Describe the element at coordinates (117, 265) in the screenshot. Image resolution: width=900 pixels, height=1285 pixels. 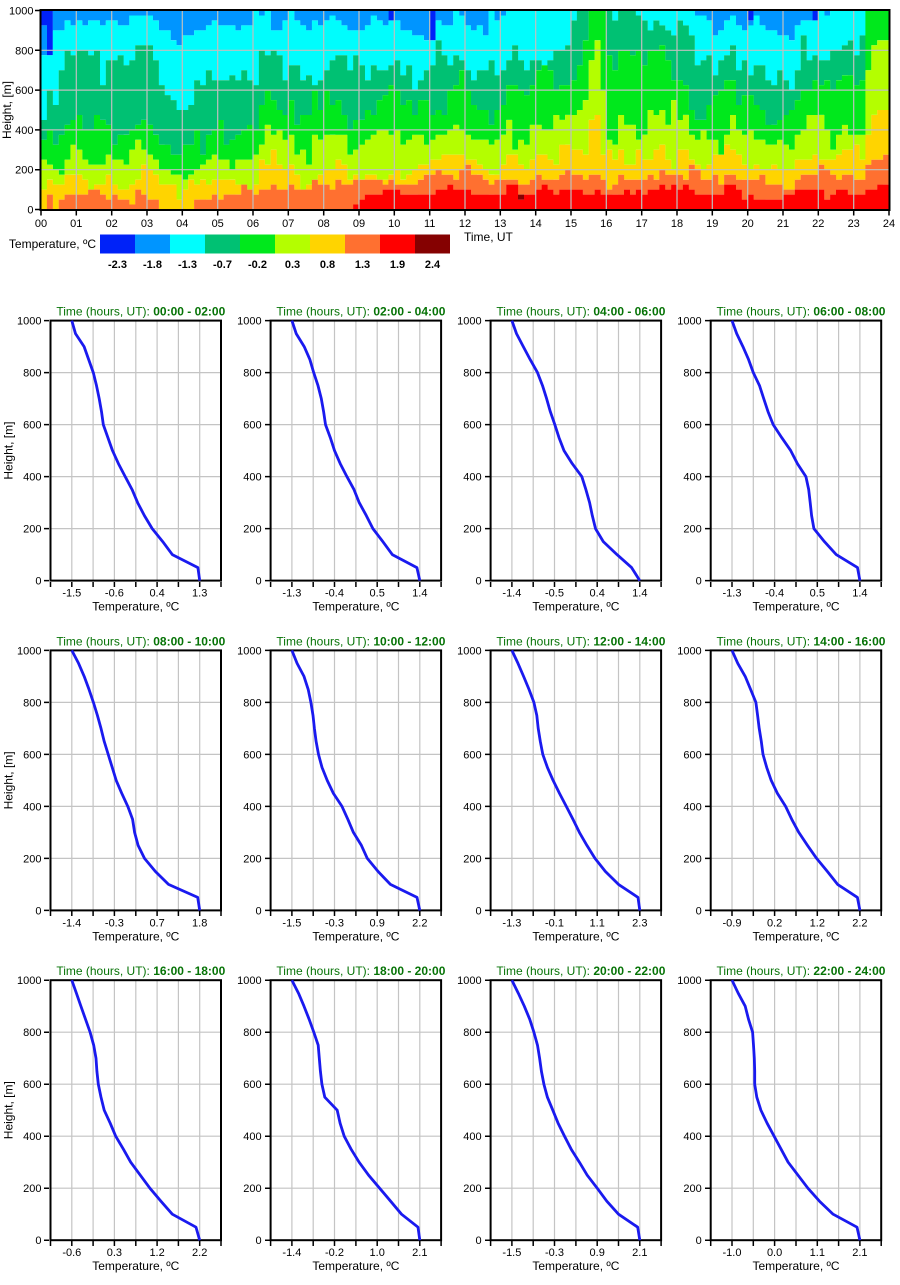
I see `svg-text: -2.3` at that location.